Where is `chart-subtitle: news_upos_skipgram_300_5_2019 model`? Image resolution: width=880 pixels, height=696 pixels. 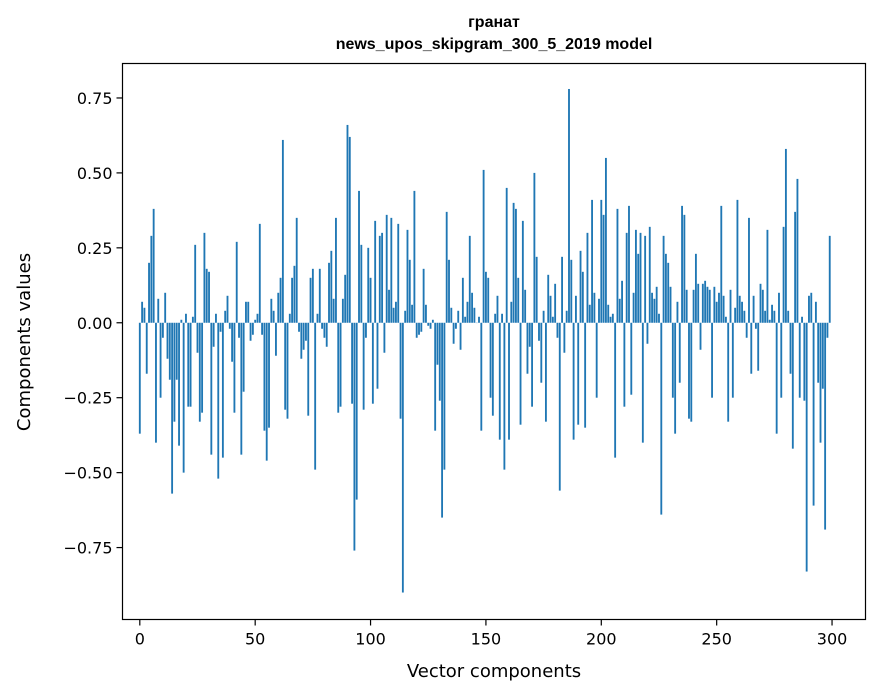
chart-subtitle: news_upos_skipgram_300_5_2019 model is located at coordinates (494, 44).